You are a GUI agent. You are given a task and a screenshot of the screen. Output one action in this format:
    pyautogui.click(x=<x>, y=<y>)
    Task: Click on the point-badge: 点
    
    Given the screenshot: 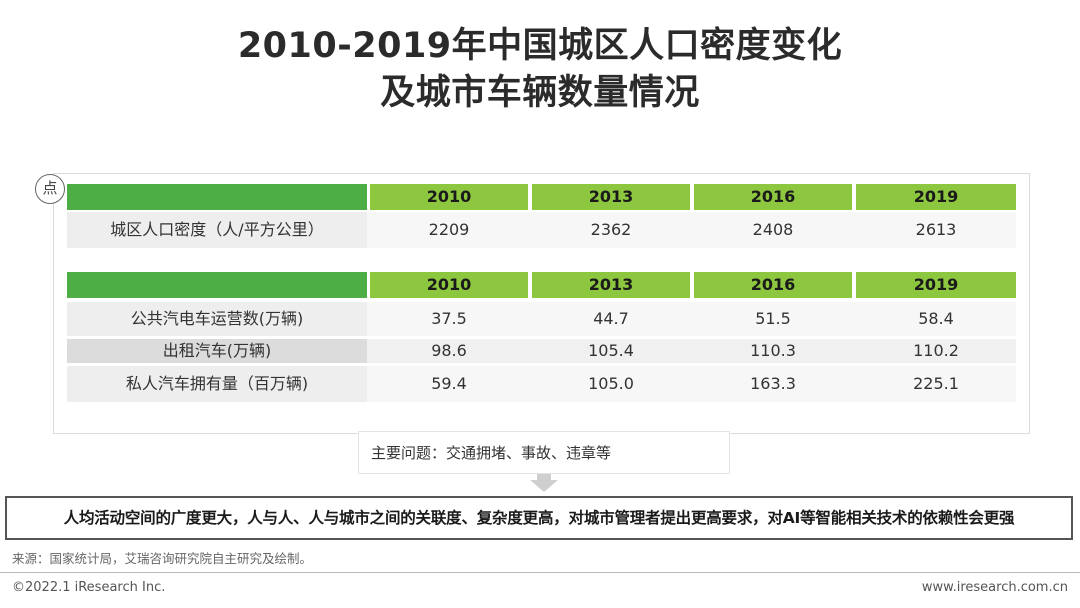 What is the action you would take?
    pyautogui.click(x=50, y=189)
    